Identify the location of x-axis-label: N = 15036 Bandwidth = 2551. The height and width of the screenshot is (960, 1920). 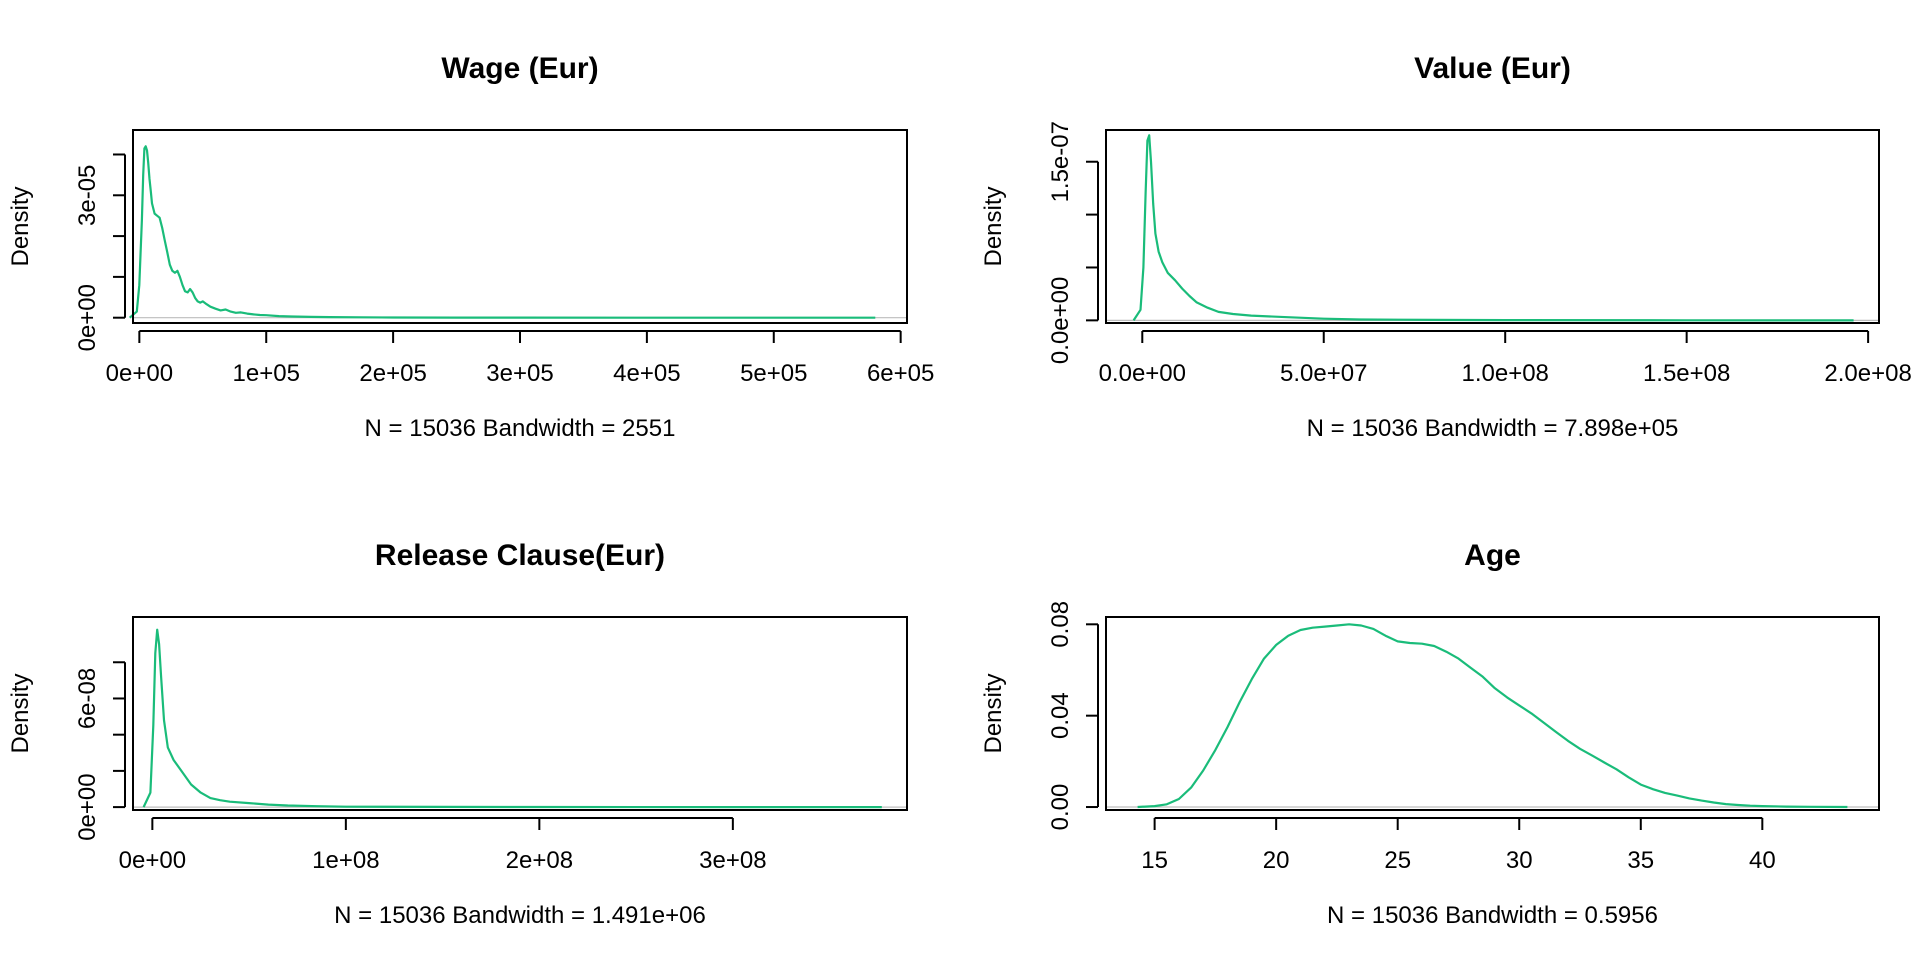
(520, 428).